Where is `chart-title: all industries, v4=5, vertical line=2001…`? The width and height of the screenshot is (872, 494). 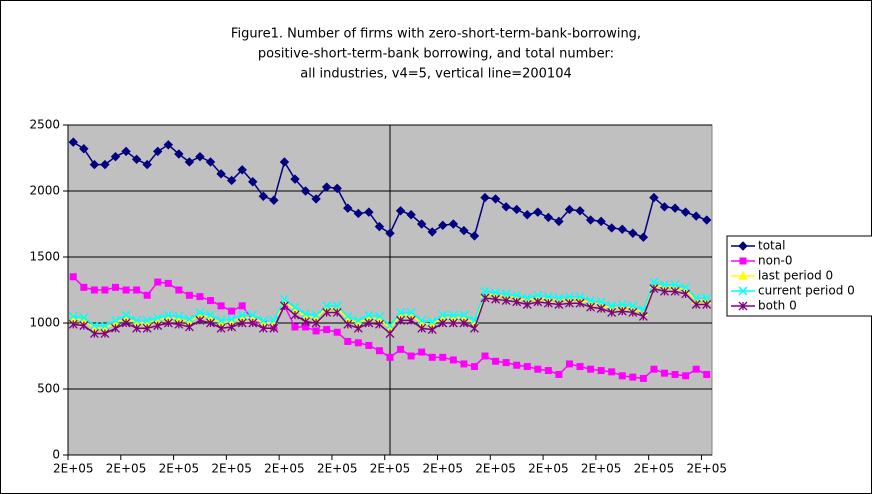 chart-title: all industries, v4=5, vertical line=2001… is located at coordinates (436, 74).